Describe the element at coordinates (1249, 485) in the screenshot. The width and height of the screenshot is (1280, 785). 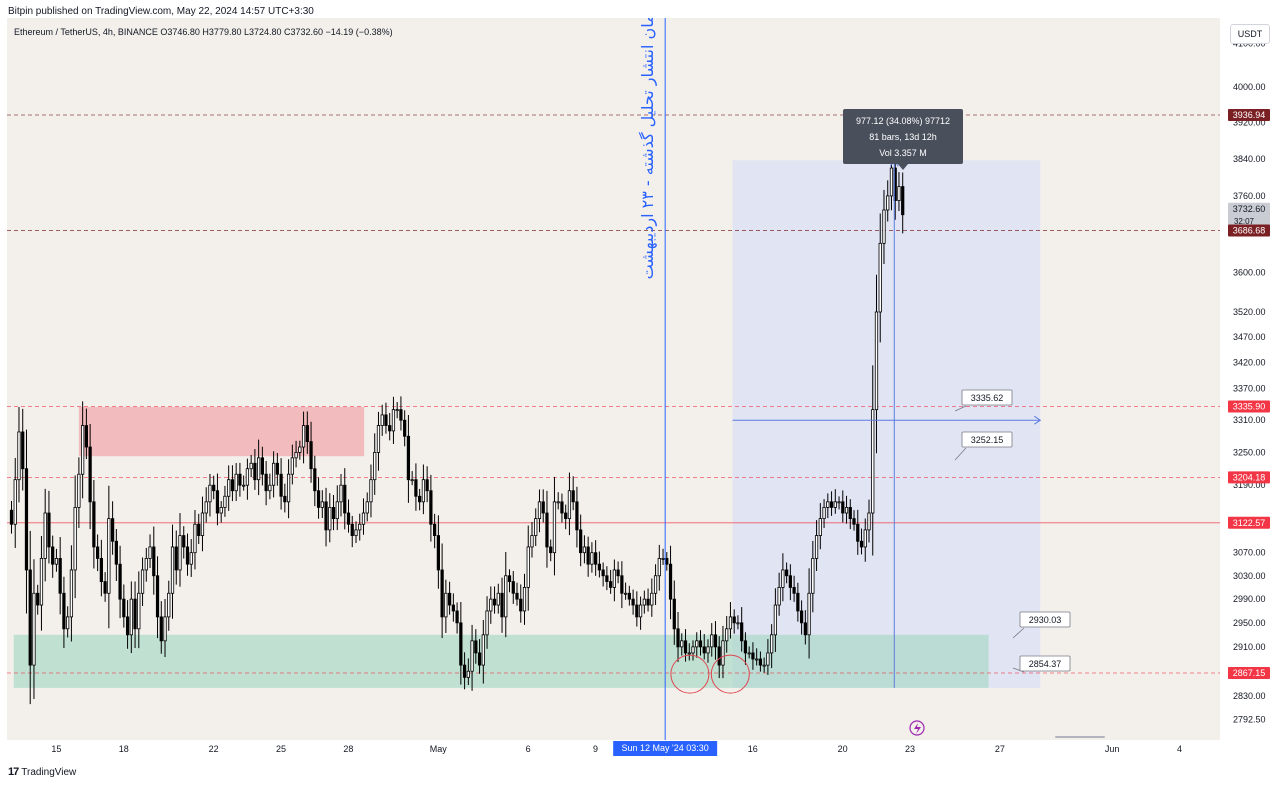
I see `price-axis-tick: 3190.00` at that location.